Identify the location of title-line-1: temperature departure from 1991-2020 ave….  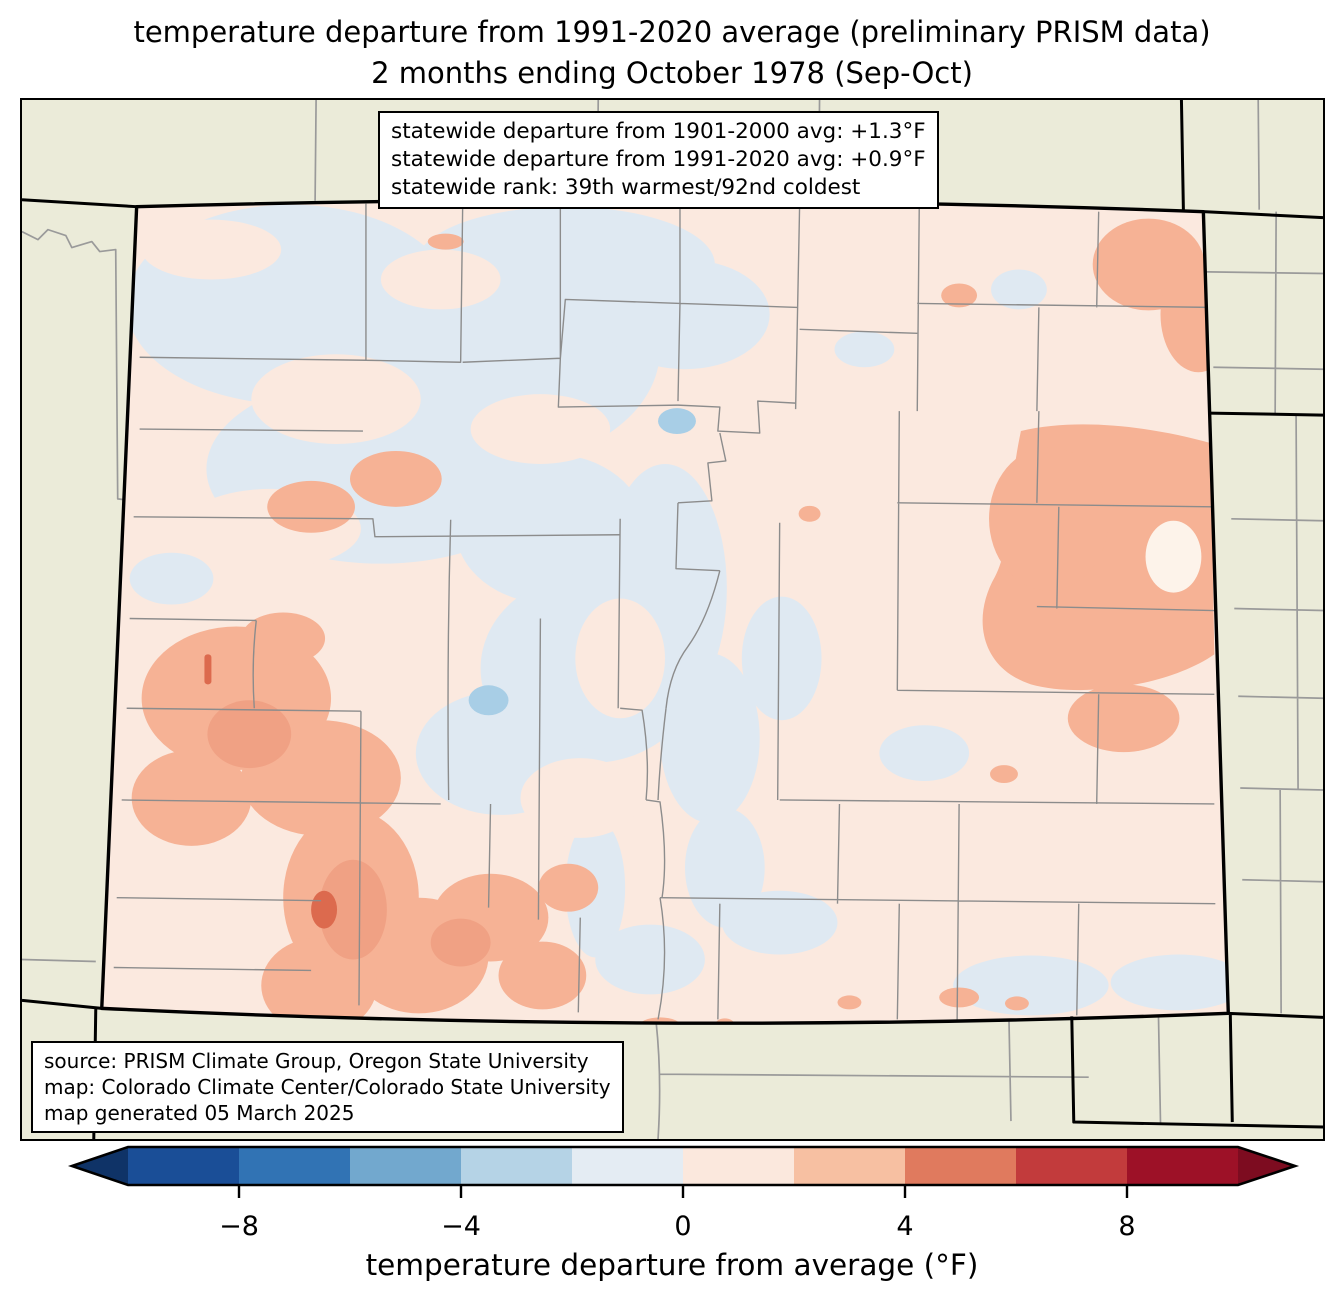
(672, 32).